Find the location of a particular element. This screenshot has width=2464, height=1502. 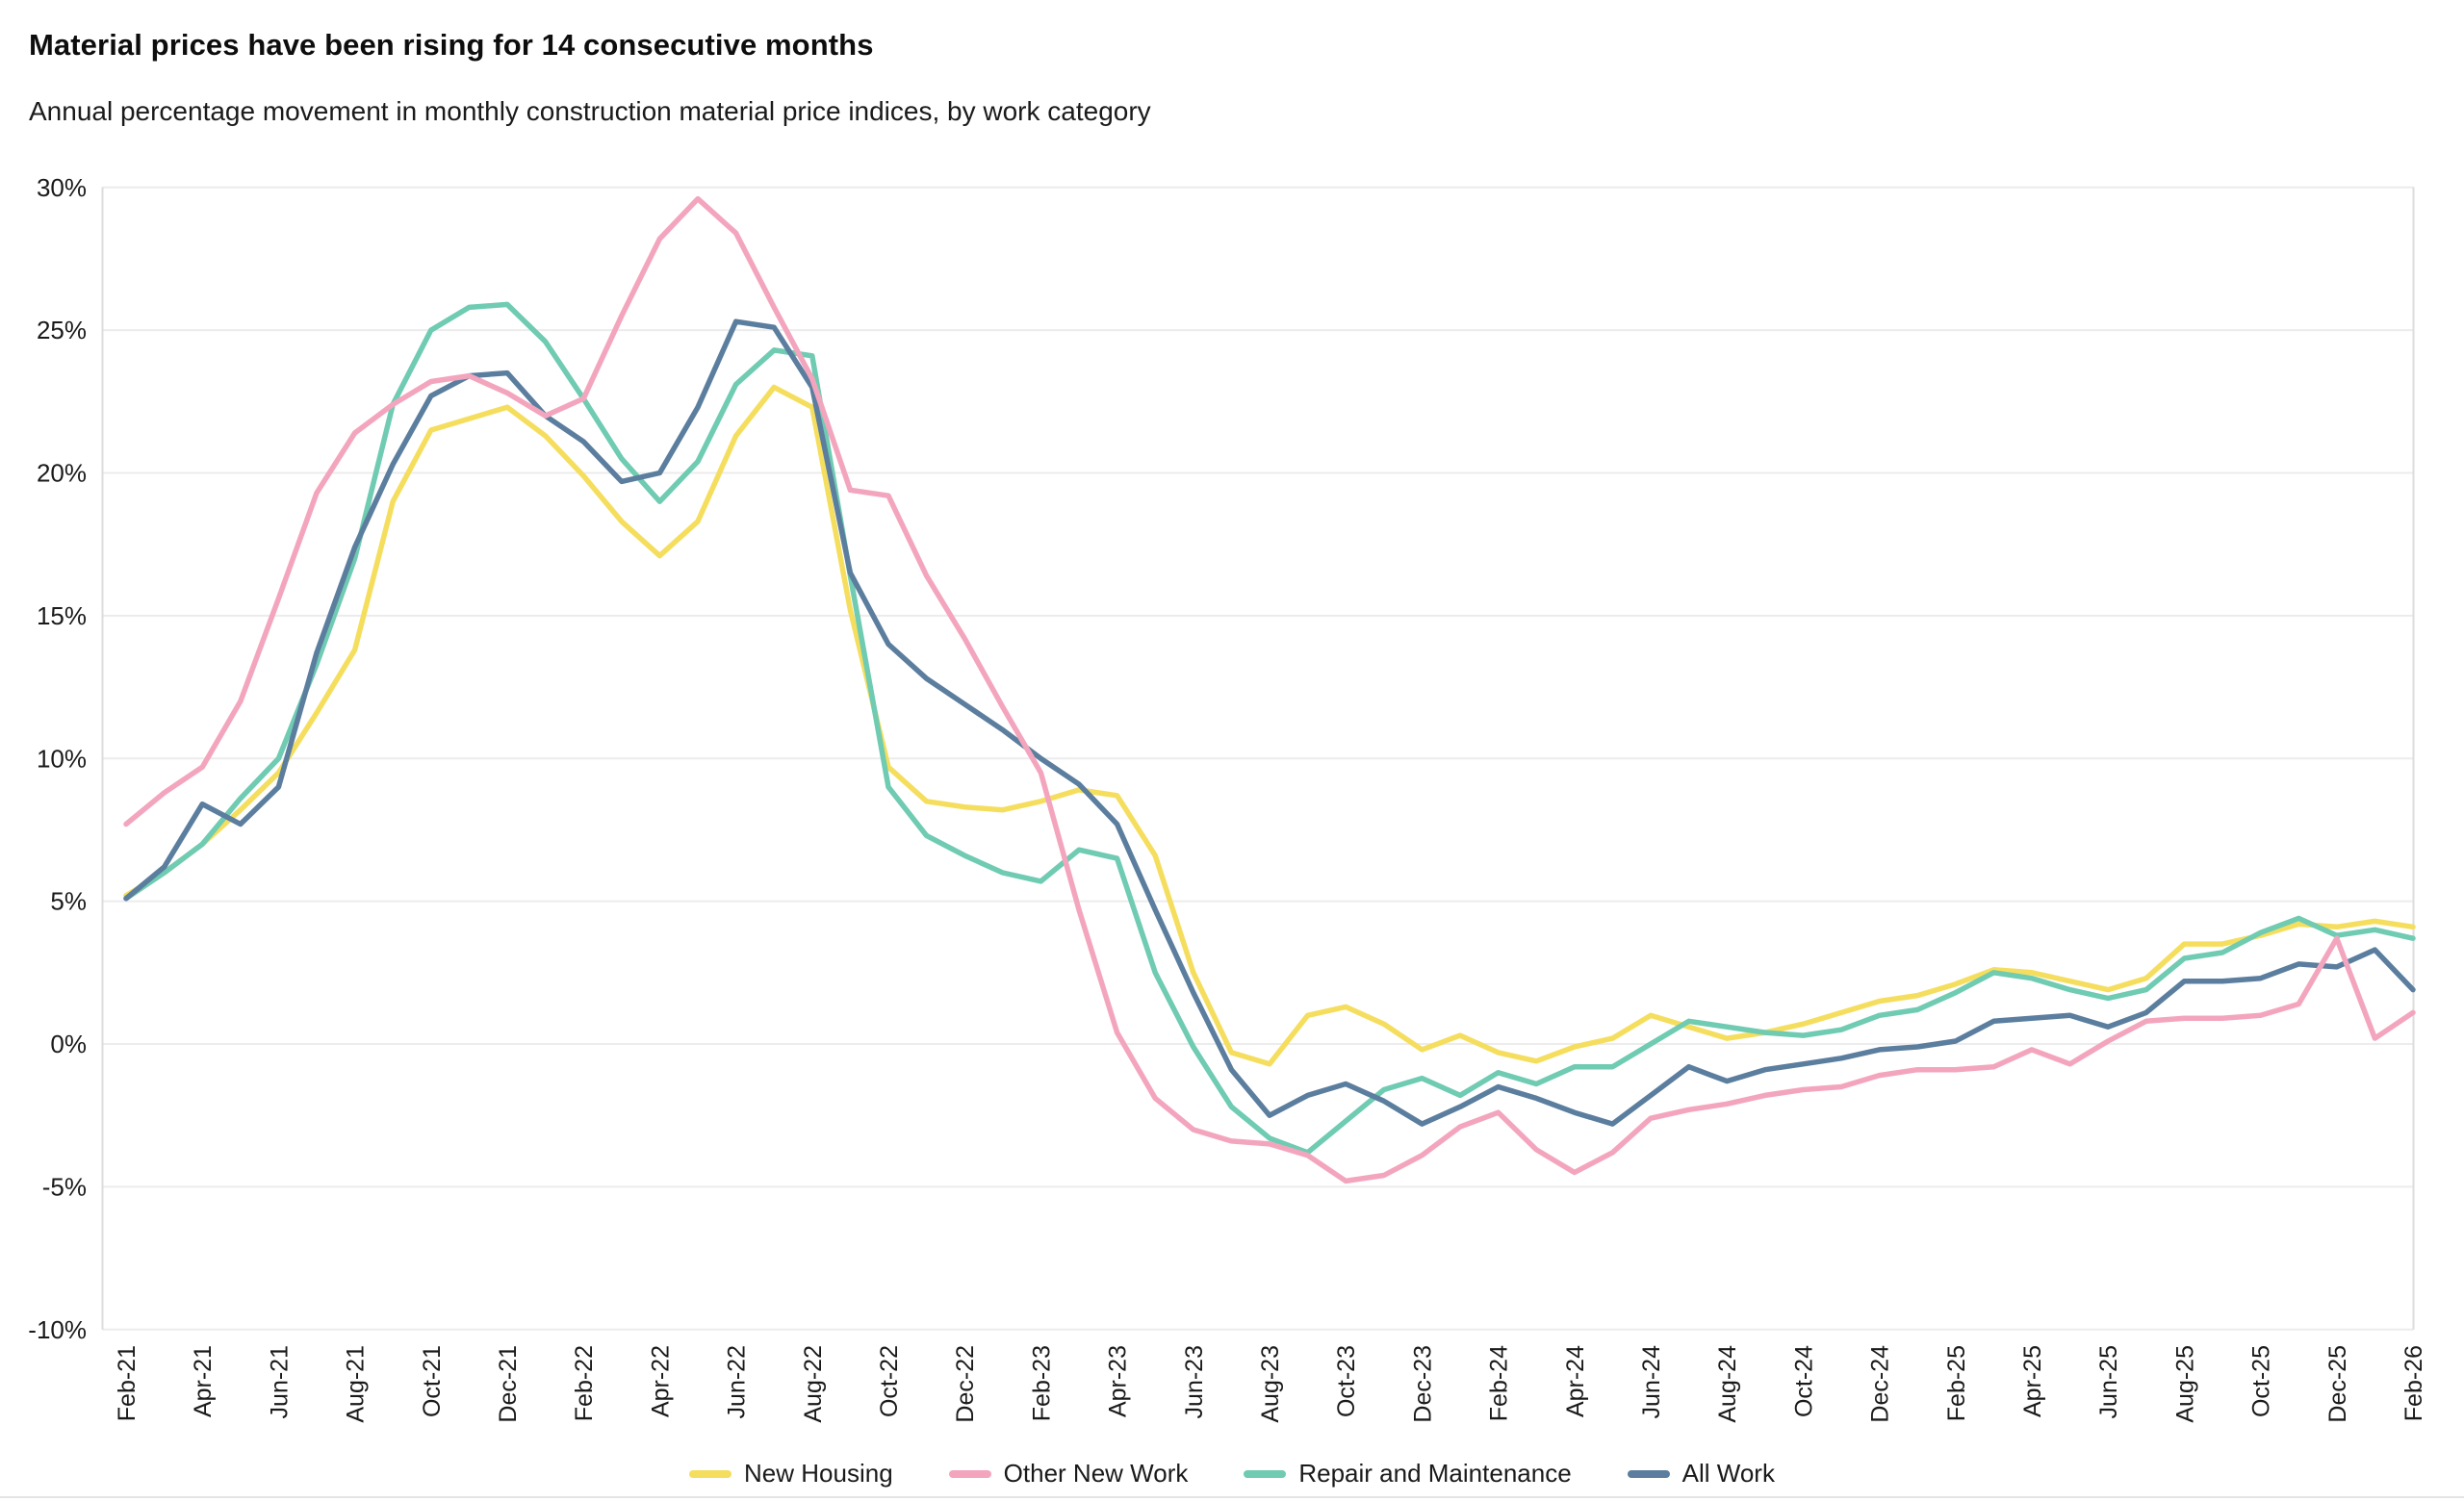

legend-label-all-work: All Work is located at coordinates (1728, 1473).